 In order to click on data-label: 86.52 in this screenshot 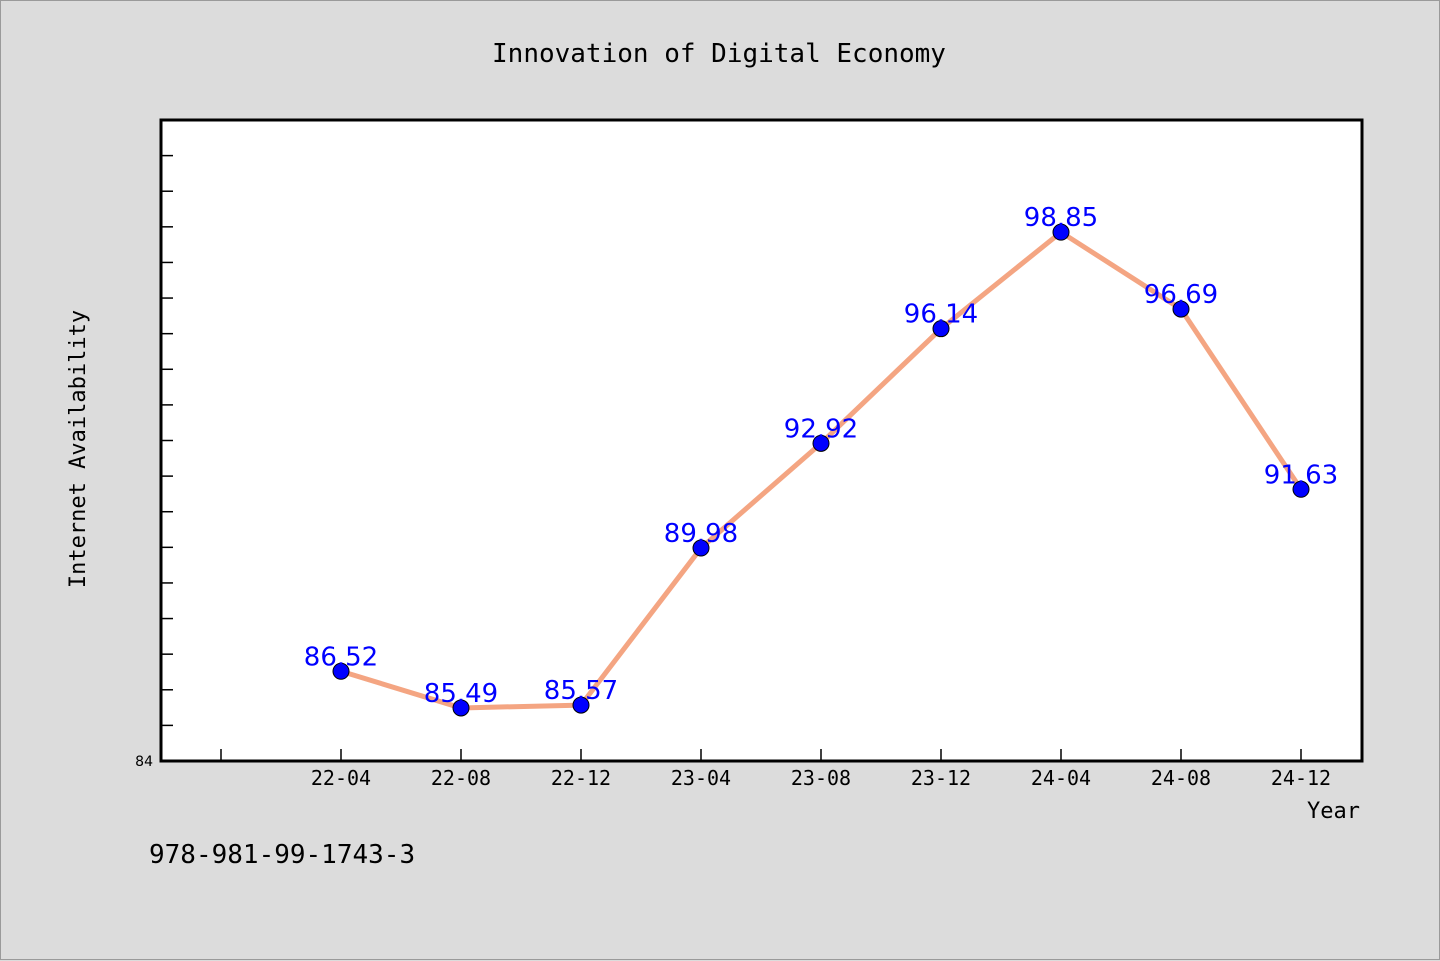, I will do `click(341, 657)`.